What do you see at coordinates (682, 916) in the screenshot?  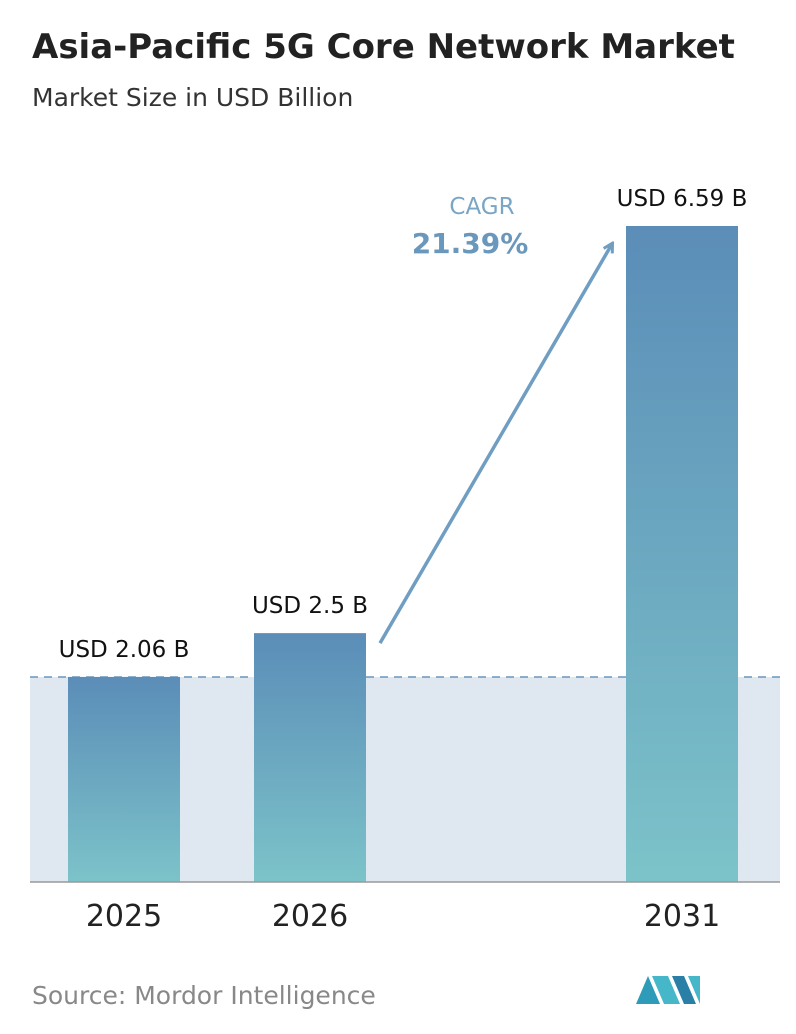 I see `x-tick-label: 2031` at bounding box center [682, 916].